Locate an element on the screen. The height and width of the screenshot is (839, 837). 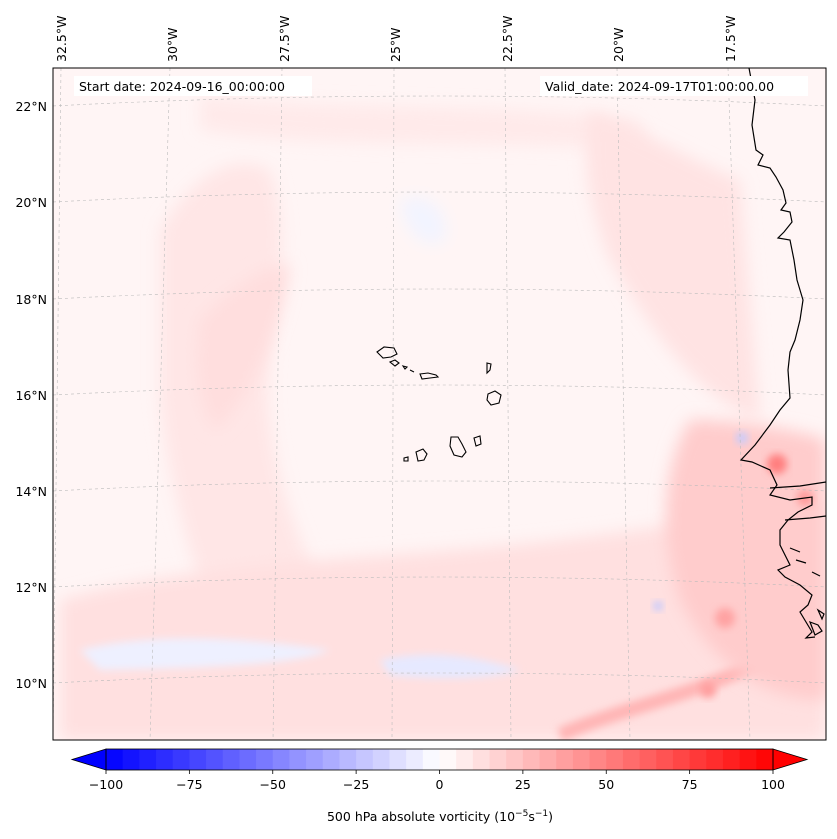
vorticity-max-18n is located at coordinates (243, 347).